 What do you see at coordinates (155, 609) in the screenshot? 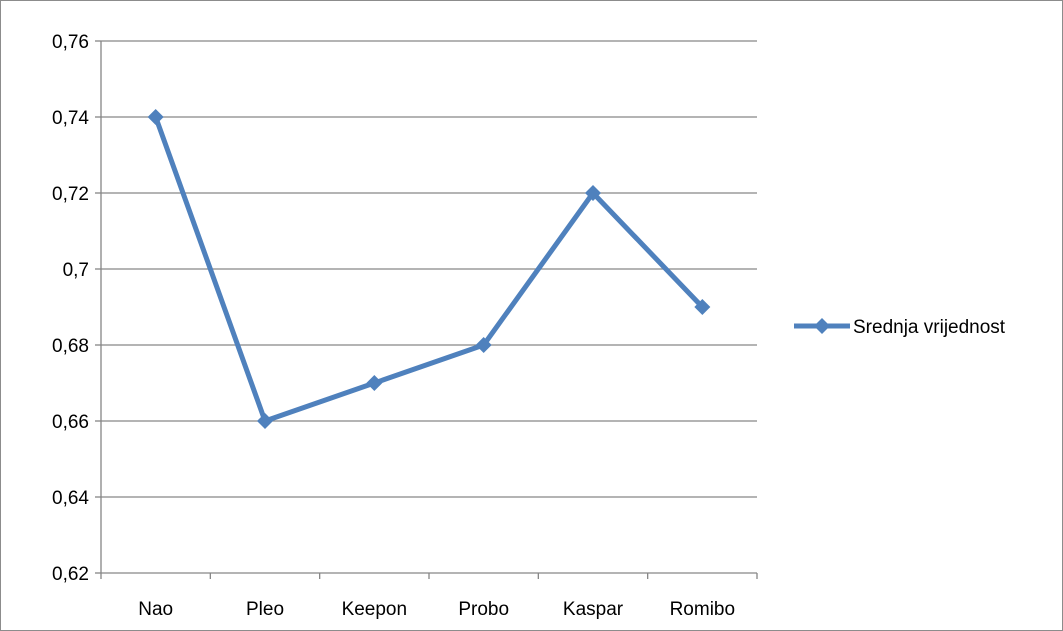
I see `x-tick-label: Nao` at bounding box center [155, 609].